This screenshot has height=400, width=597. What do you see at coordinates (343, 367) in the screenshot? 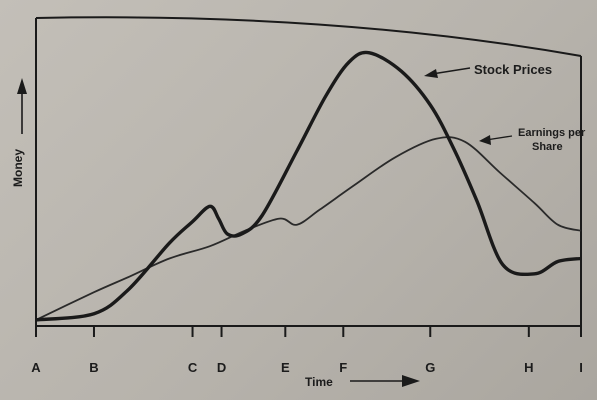
I see `x-tick-label-f: F` at bounding box center [343, 367].